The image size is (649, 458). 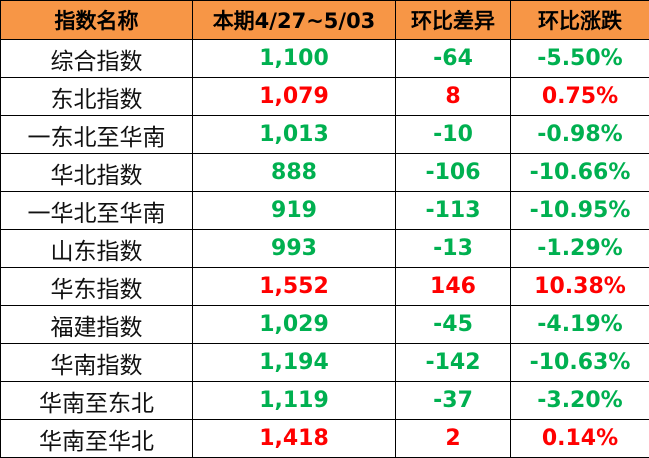 I want to click on current-value: 993, so click(x=294, y=249).